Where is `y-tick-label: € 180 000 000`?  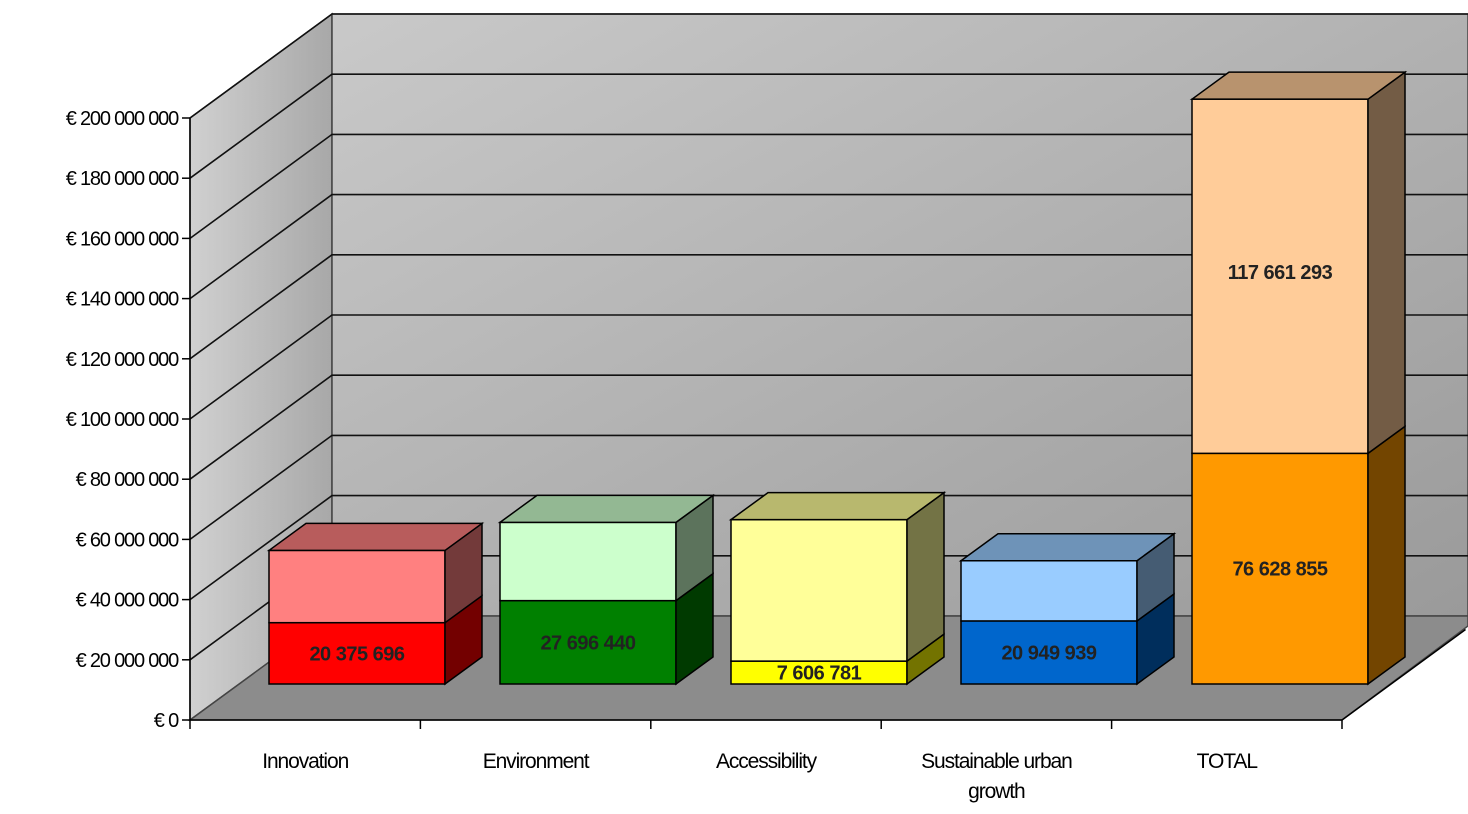 y-tick-label: € 180 000 000 is located at coordinates (122, 179).